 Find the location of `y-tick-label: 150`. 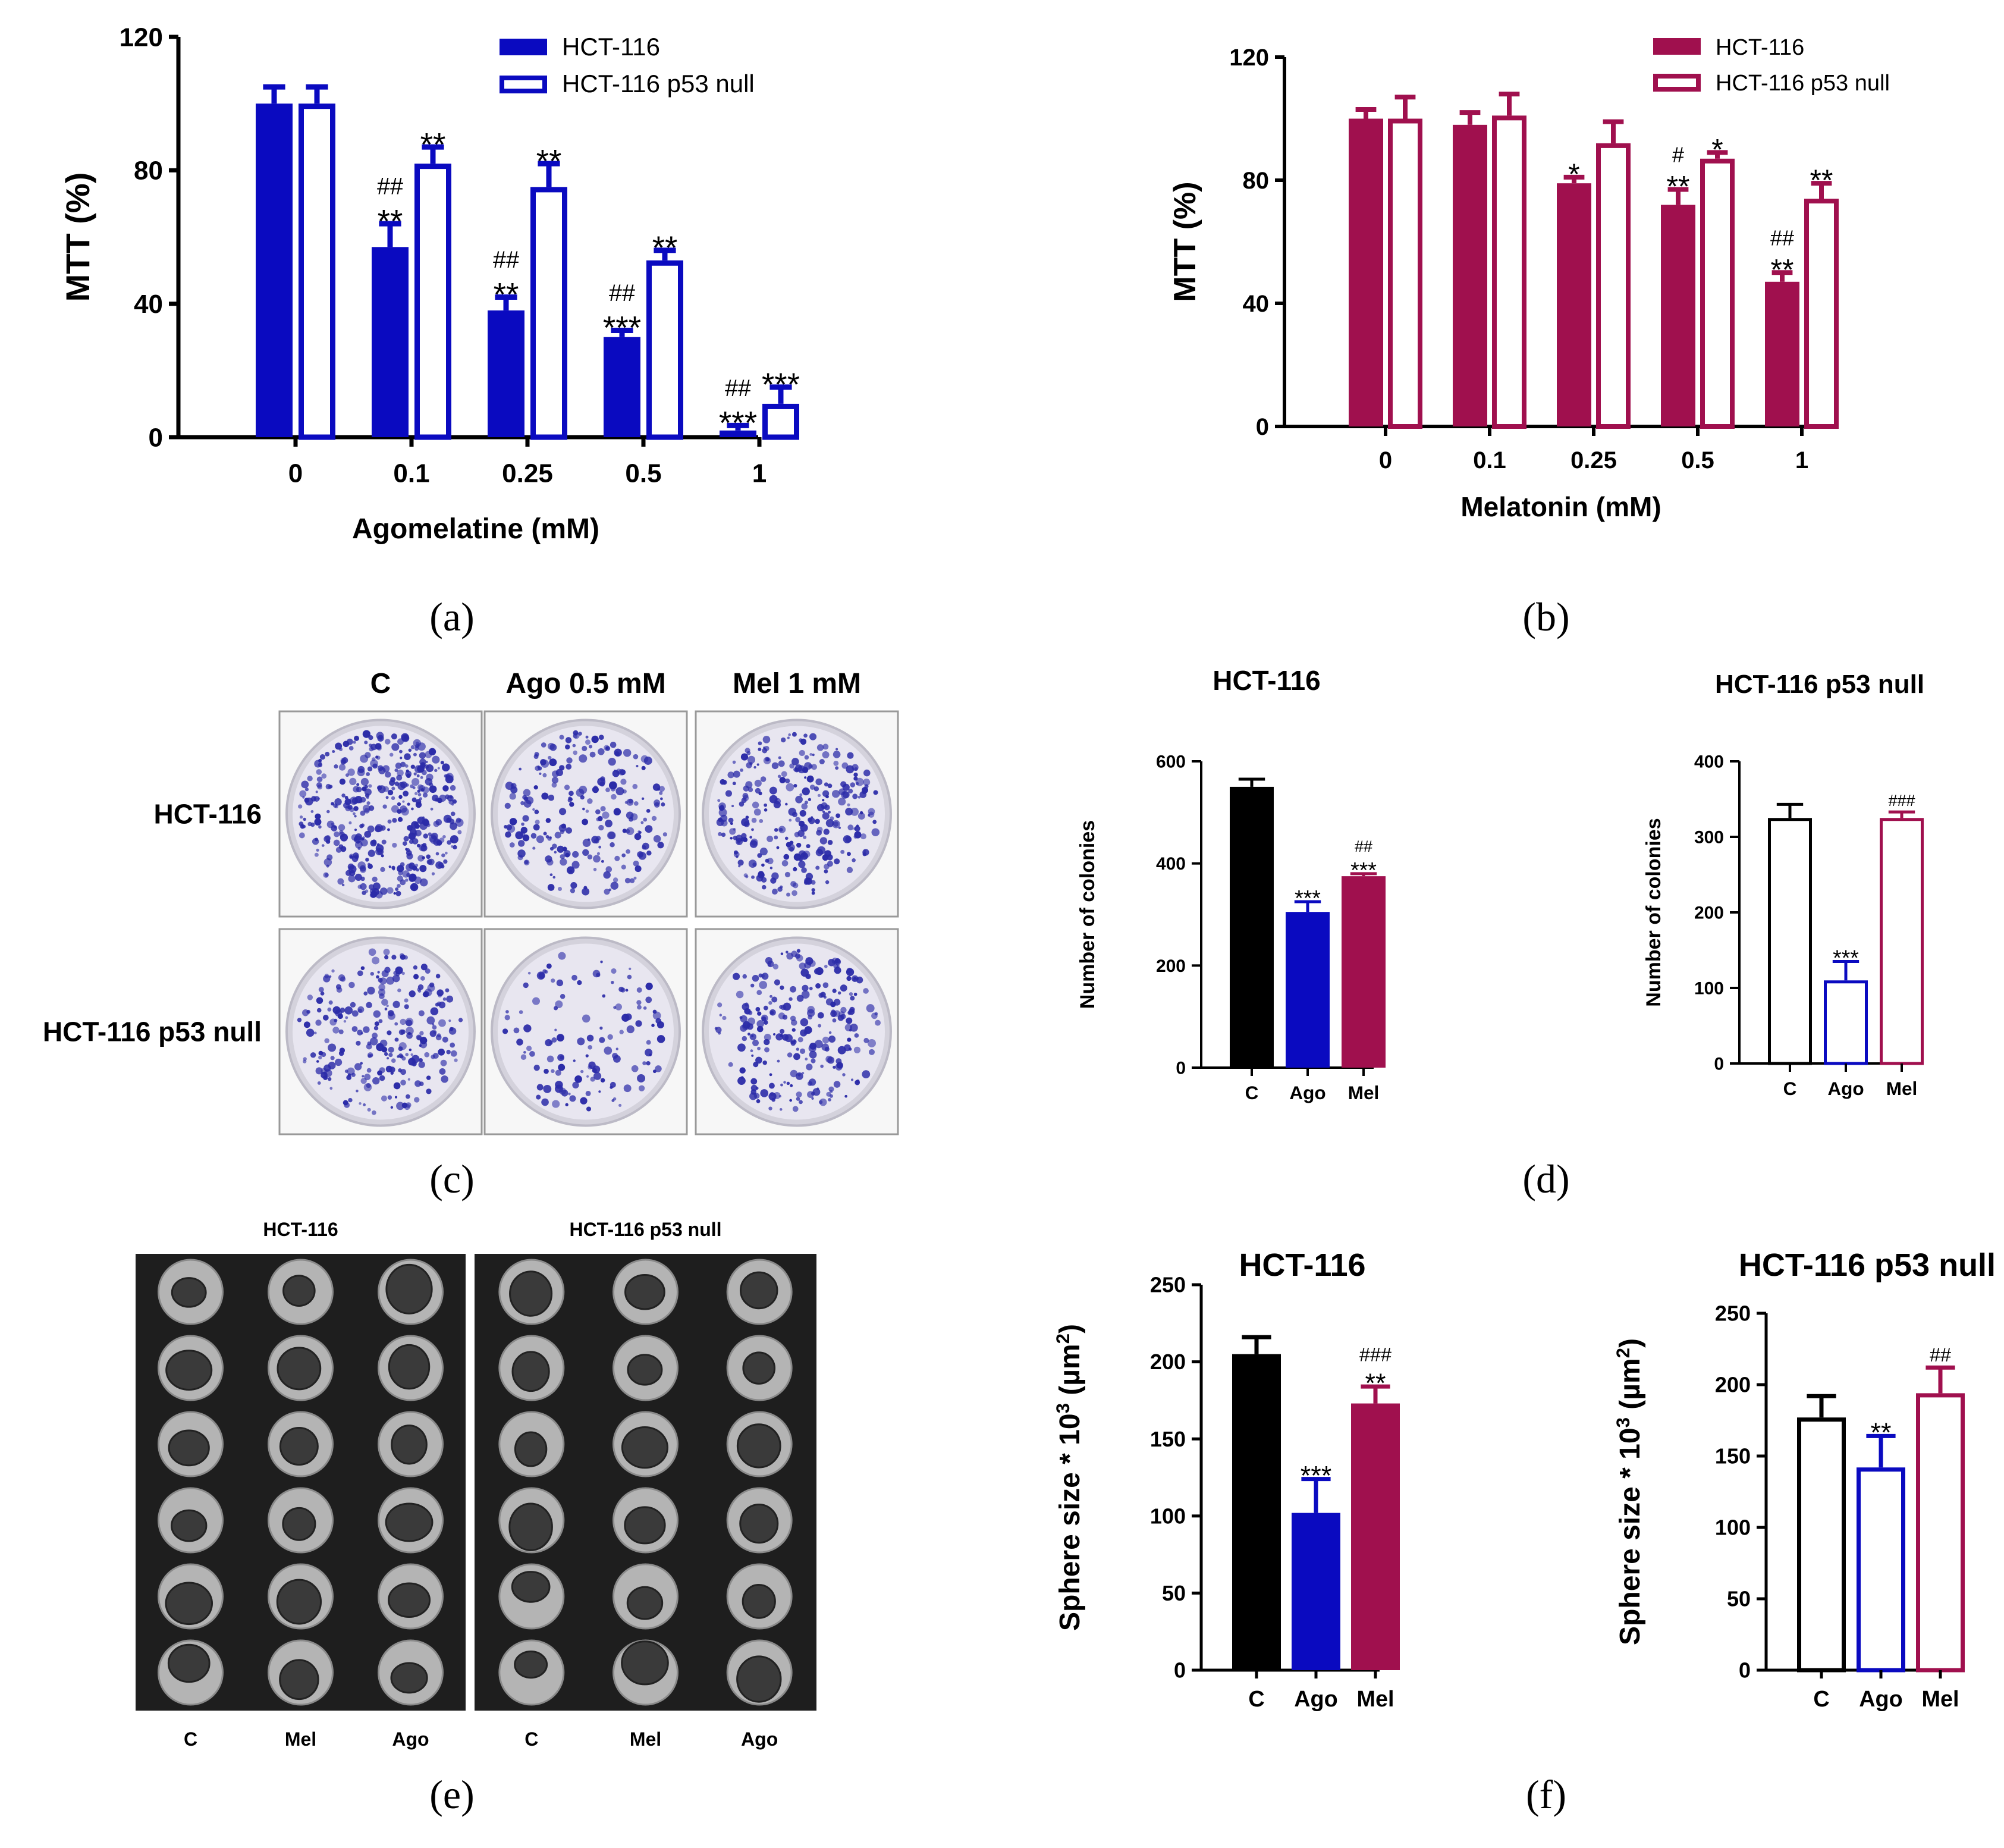

y-tick-label: 150 is located at coordinates (1733, 1456).